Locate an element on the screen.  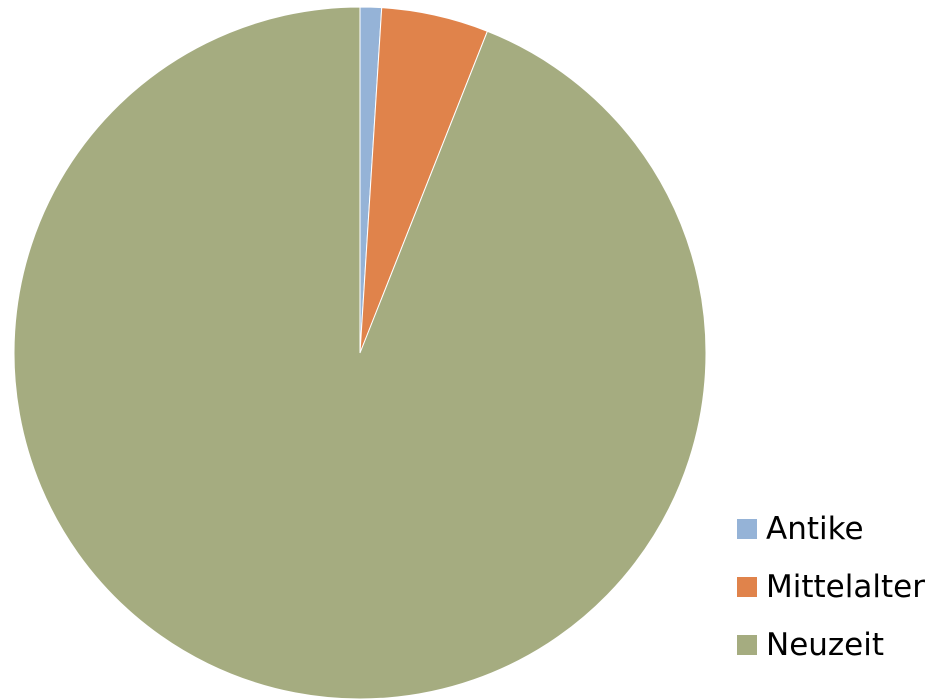
legend-swatch-neuzeit is located at coordinates (747, 645).